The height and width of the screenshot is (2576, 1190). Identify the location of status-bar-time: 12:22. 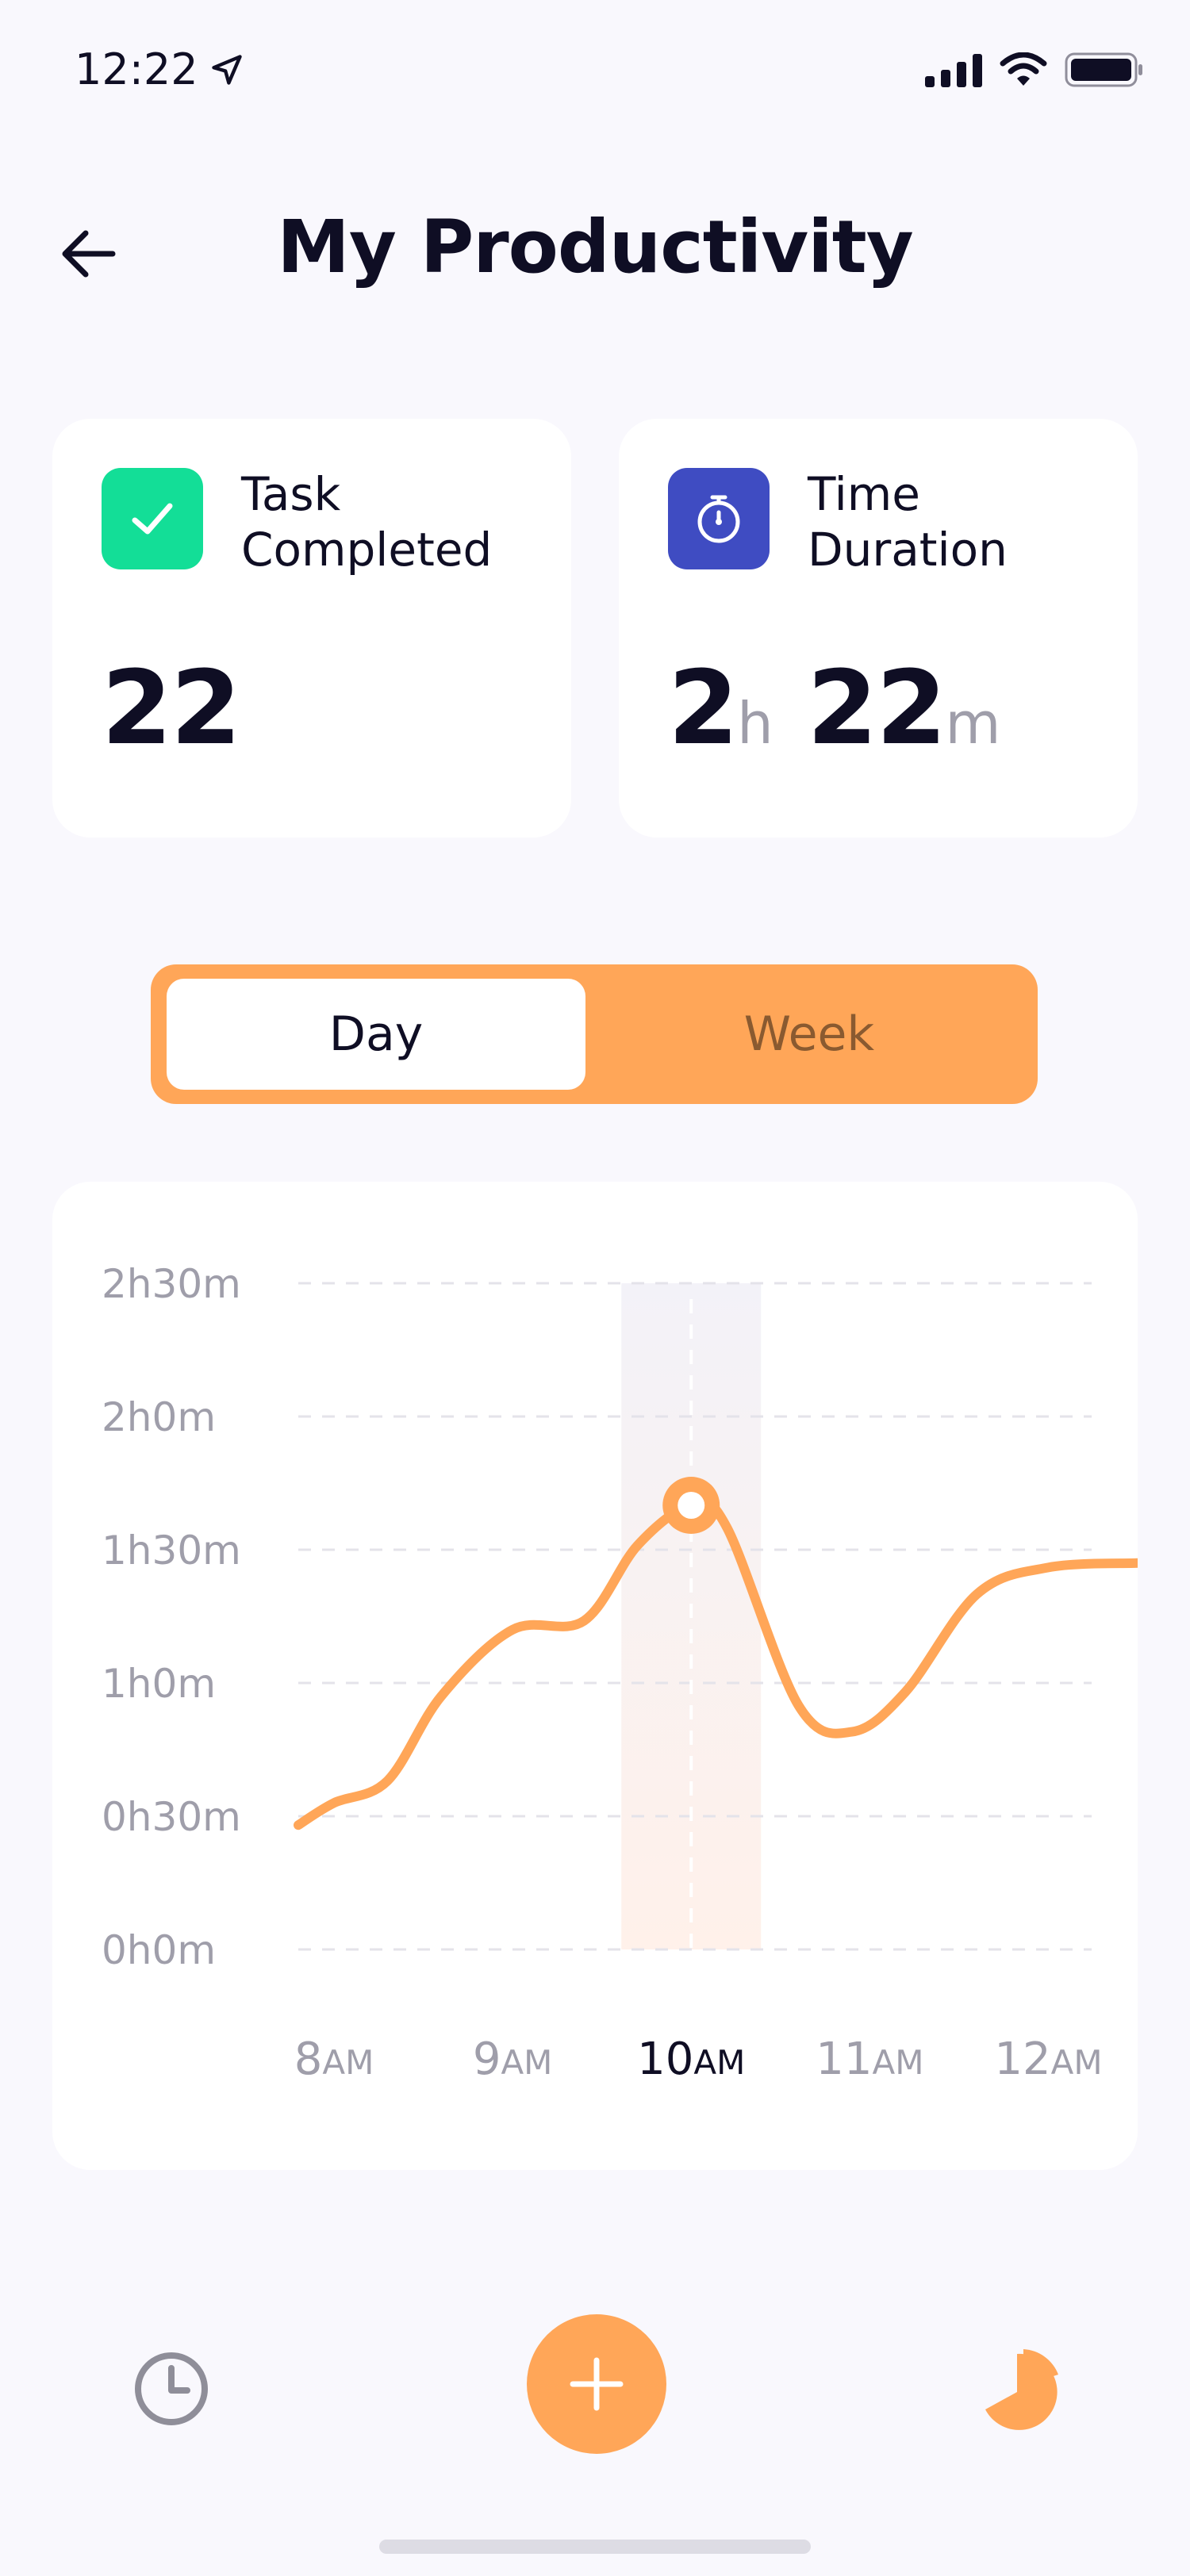
(159, 69).